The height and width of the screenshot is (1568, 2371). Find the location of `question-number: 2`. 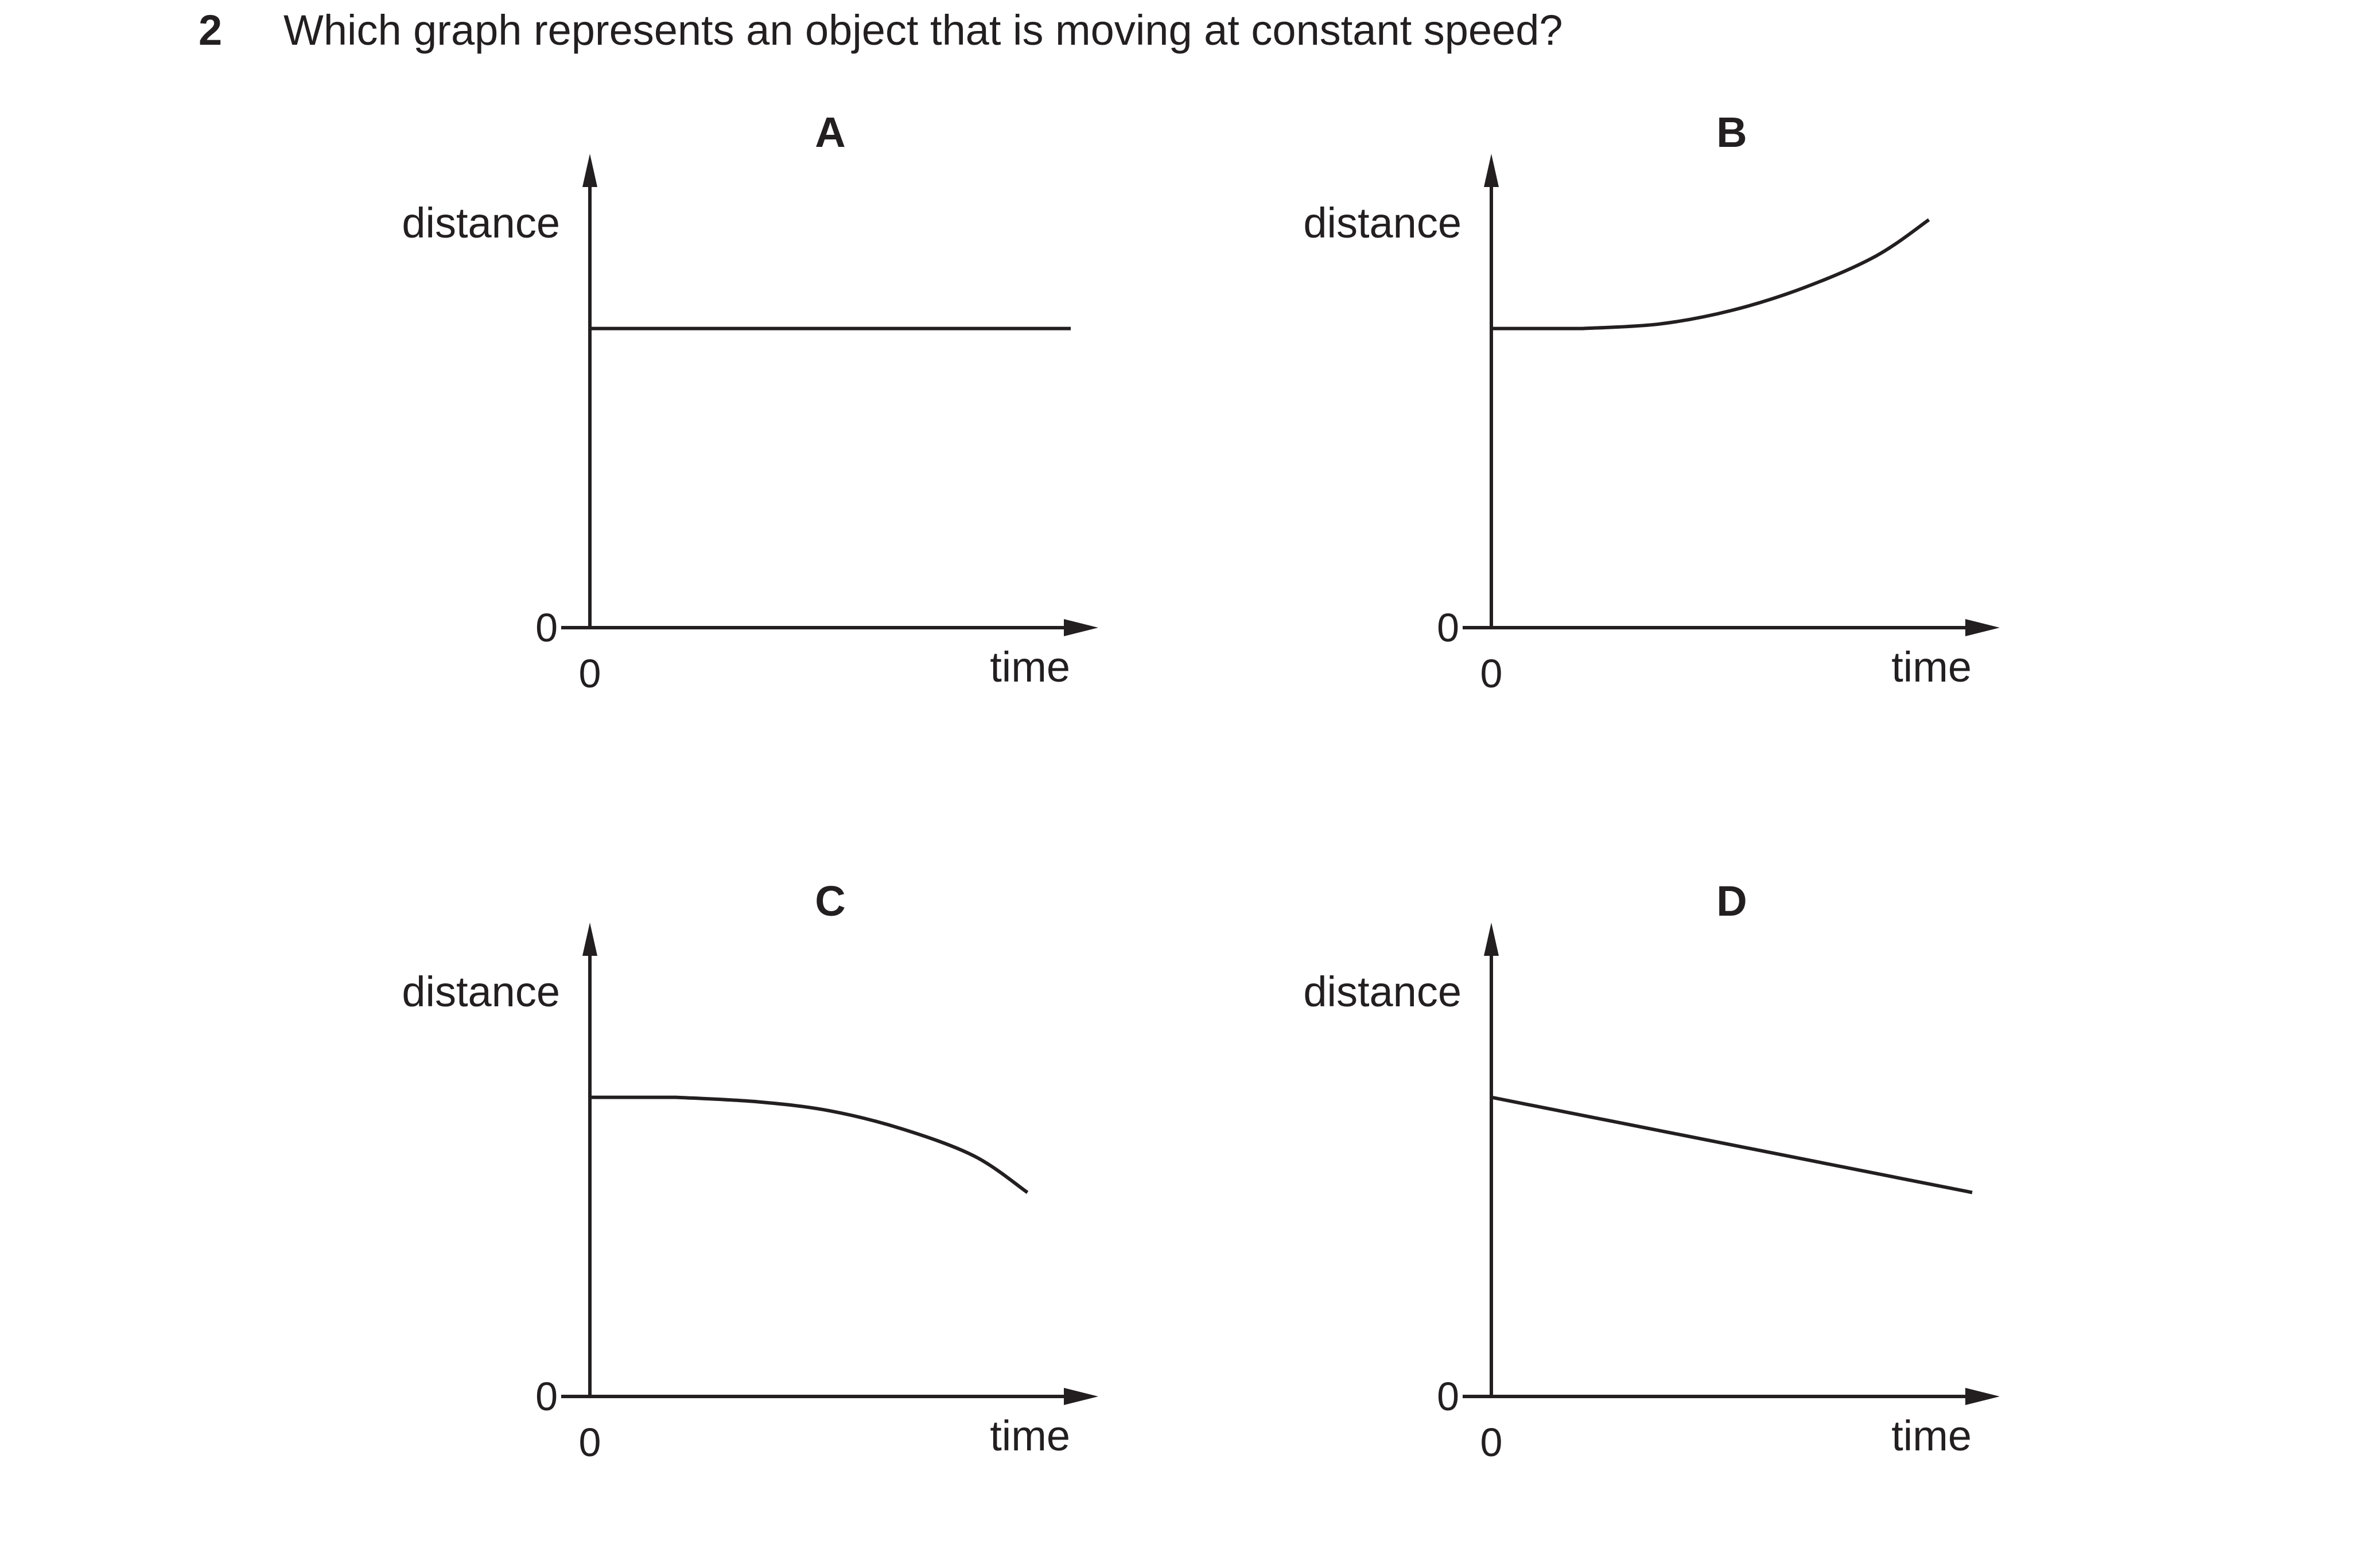

question-number: 2 is located at coordinates (211, 30).